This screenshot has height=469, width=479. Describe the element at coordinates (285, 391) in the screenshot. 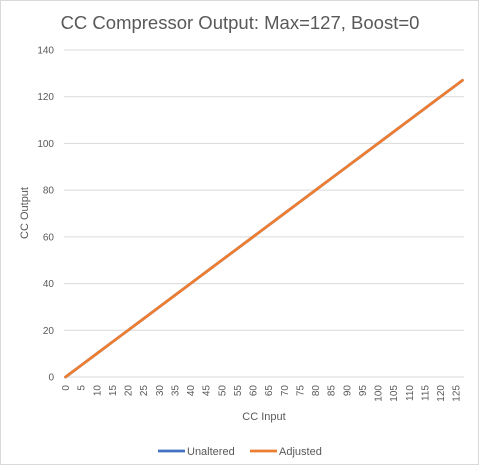

I see `x-tick-label: 70` at that location.